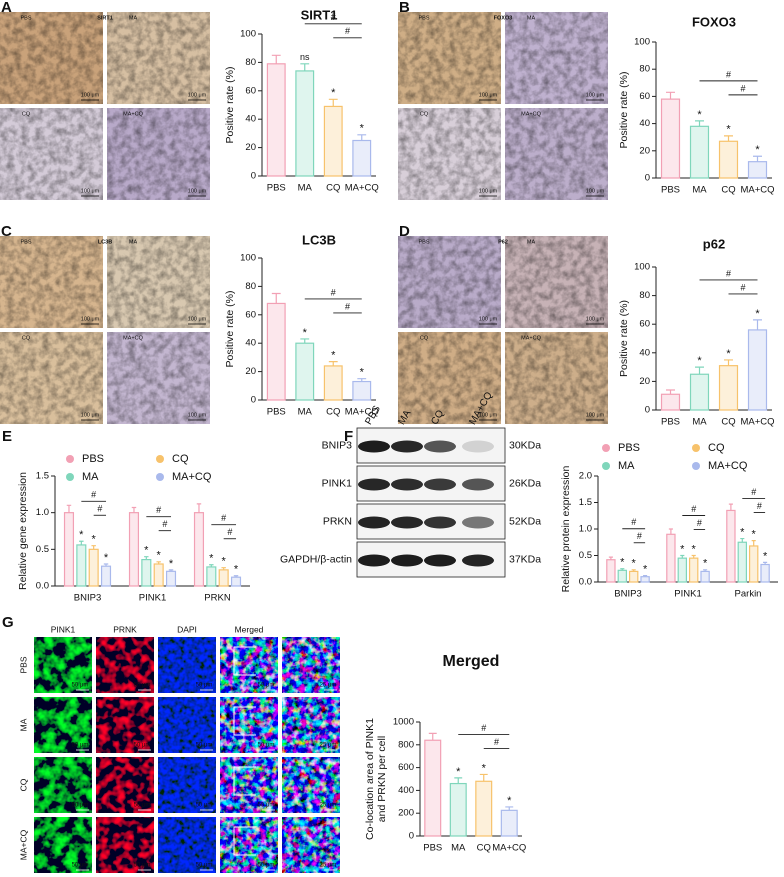 Image resolution: width=784 pixels, height=877 pixels. What do you see at coordinates (585, 582) in the screenshot?
I see `y-tick-label: 0.0` at bounding box center [585, 582].